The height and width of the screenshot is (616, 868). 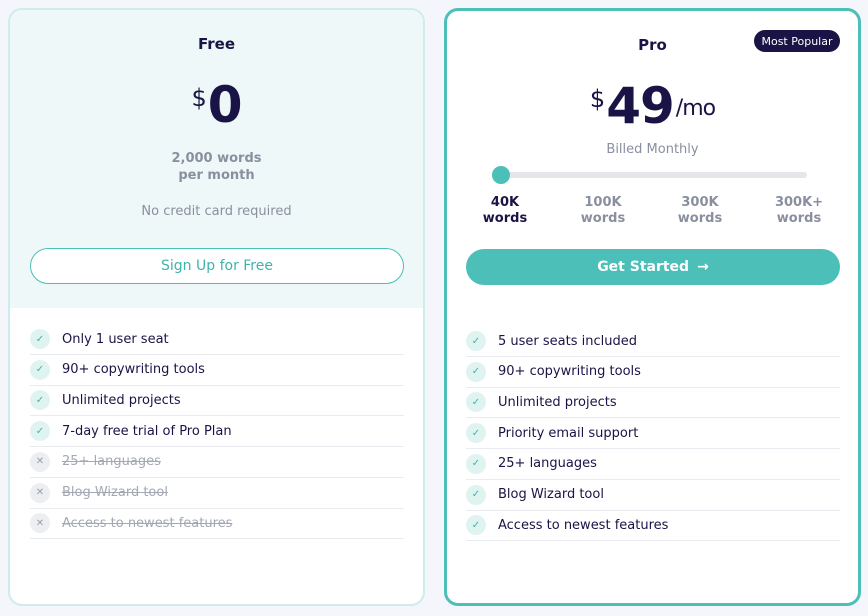 I want to click on feature-row: ✓ Blog Wizard tool, so click(x=653, y=495).